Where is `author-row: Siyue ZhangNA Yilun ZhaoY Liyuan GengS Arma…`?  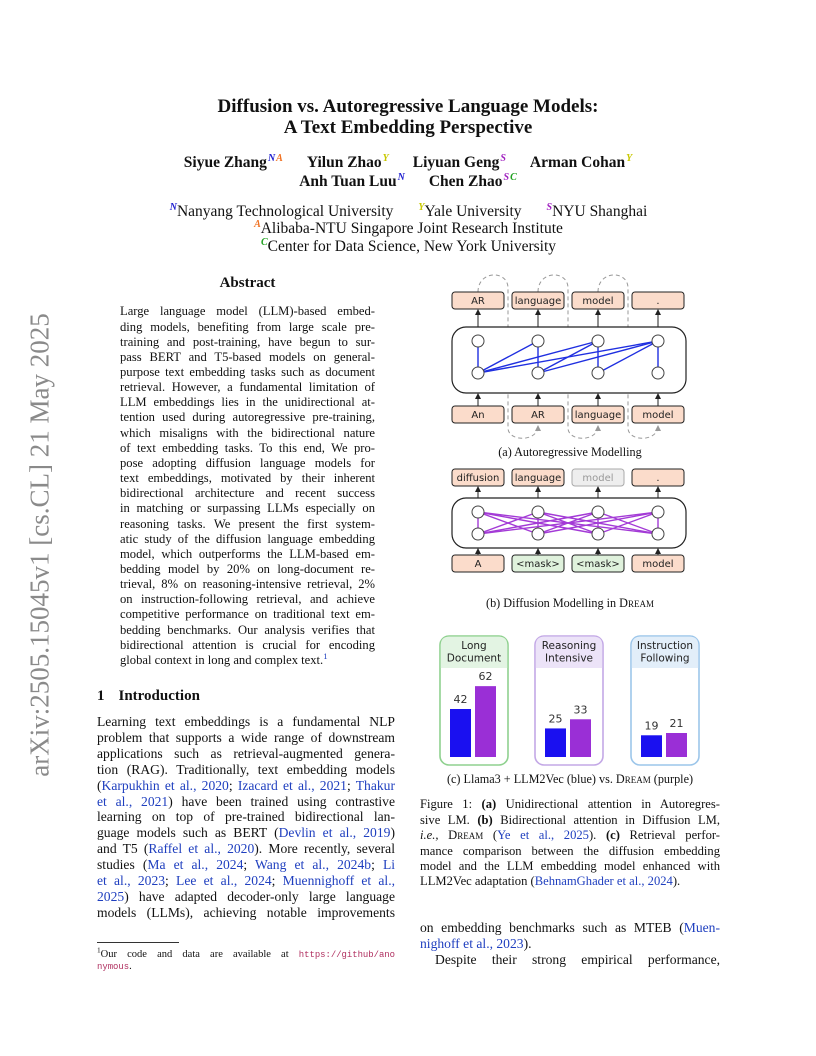
author-row: Siyue ZhangNA Yilun ZhaoY Liyuan GengS Arma… is located at coordinates (408, 163).